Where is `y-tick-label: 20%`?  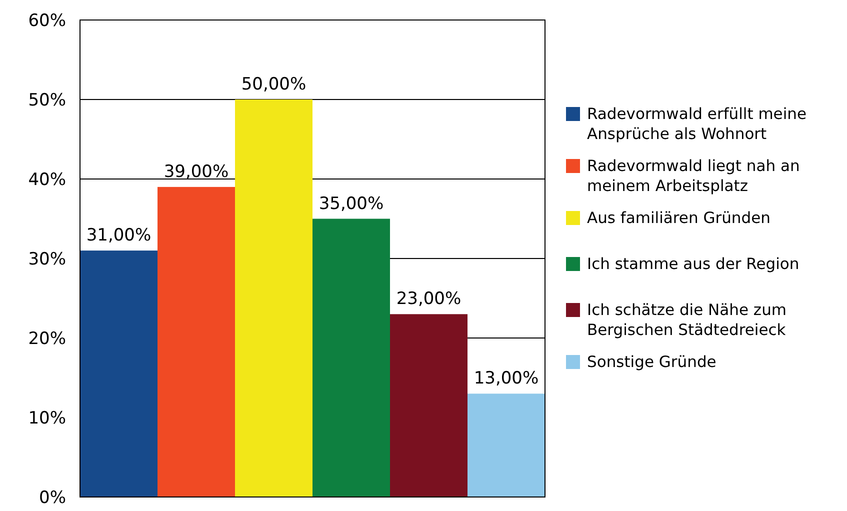
y-tick-label: 20% is located at coordinates (47, 338).